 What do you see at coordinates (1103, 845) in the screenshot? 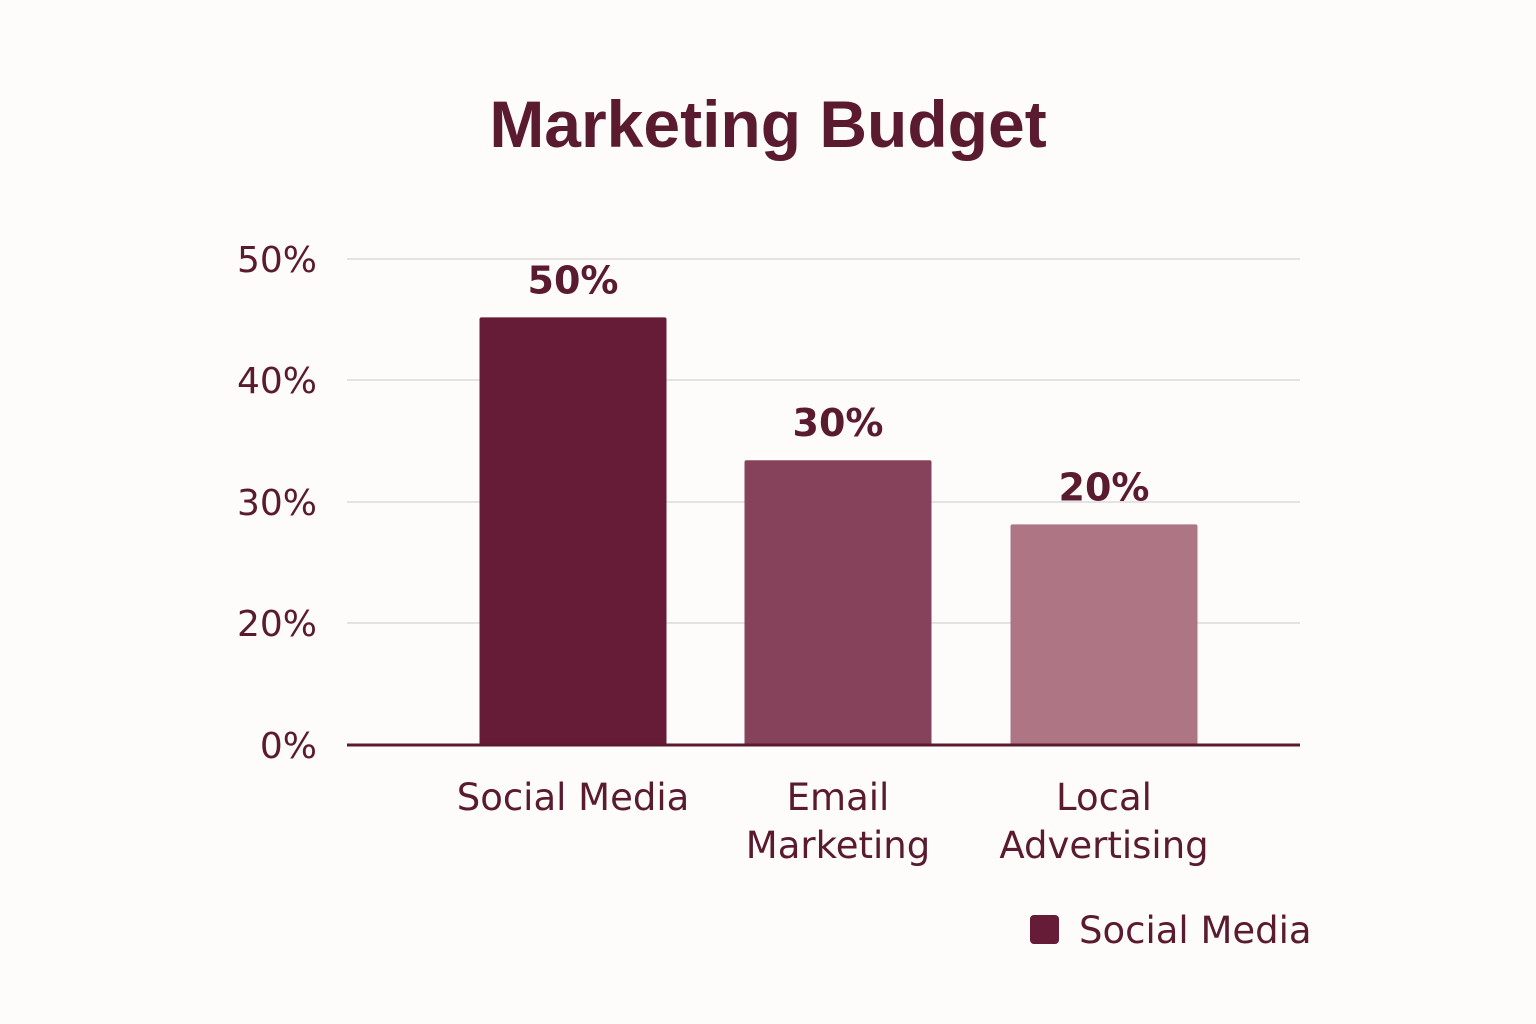
I see `x-tick-label: Advertising` at bounding box center [1103, 845].